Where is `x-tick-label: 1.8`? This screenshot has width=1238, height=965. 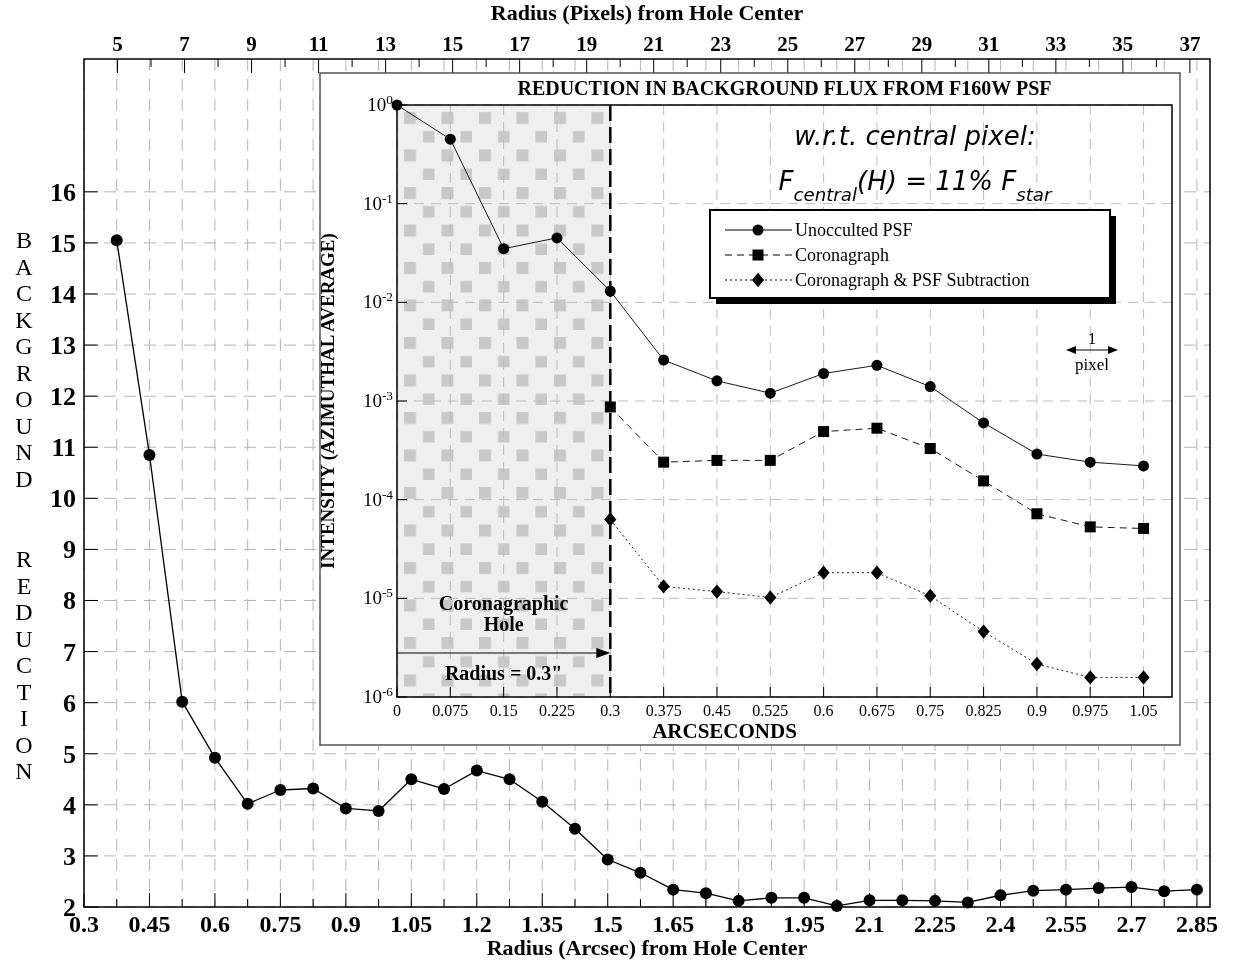 x-tick-label: 1.8 is located at coordinates (738, 924).